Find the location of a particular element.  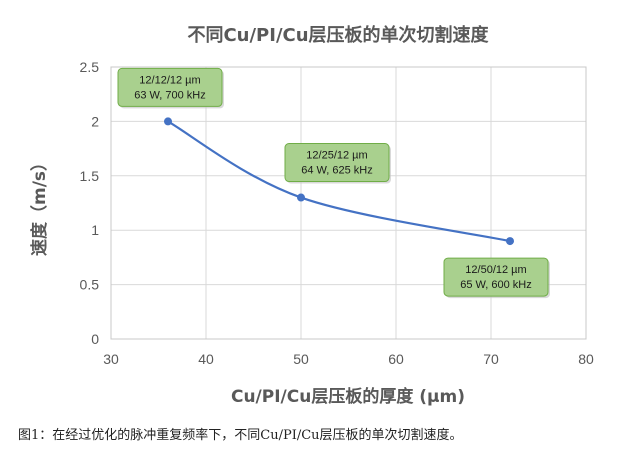

y-tick-label: 1.5 is located at coordinates (90, 176).